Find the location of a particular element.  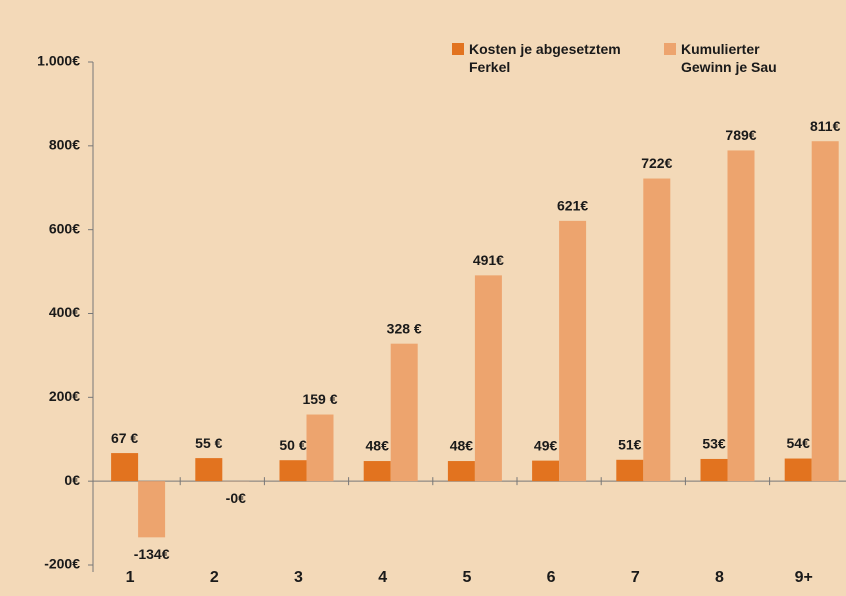

data-label: 328 € is located at coordinates (404, 328).